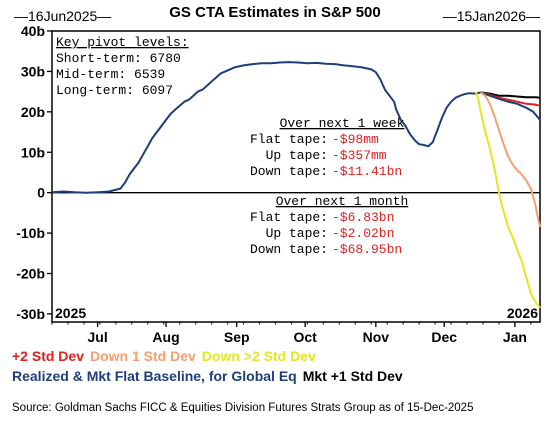 This screenshot has height=424, width=550. Describe the element at coordinates (491, 16) in the screenshot. I see `end-date-label: —15Jan2026—` at that location.